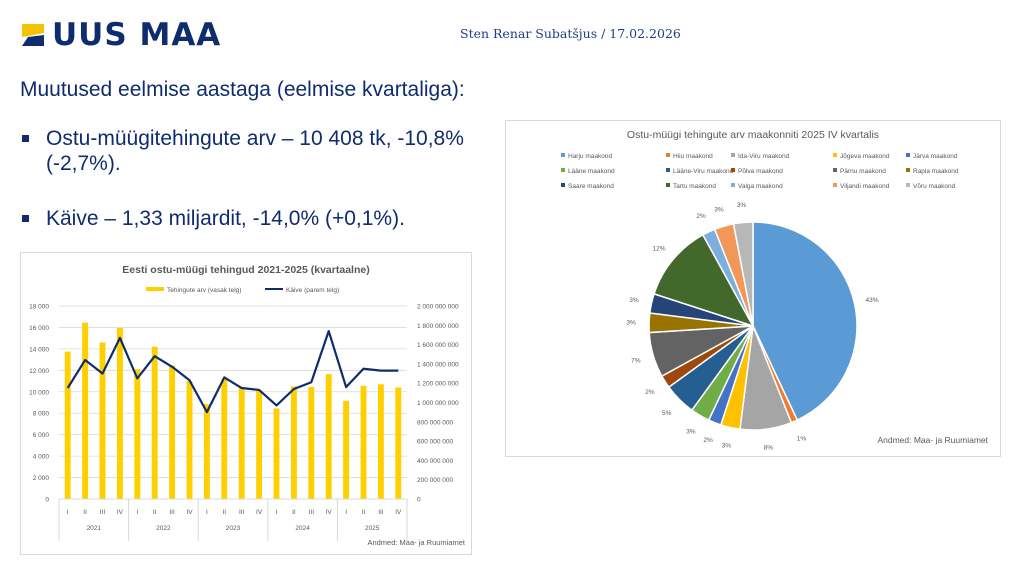 The height and width of the screenshot is (576, 1024). Describe the element at coordinates (863, 171) in the screenshot. I see `legend-label: Pärnu maakond` at that location.